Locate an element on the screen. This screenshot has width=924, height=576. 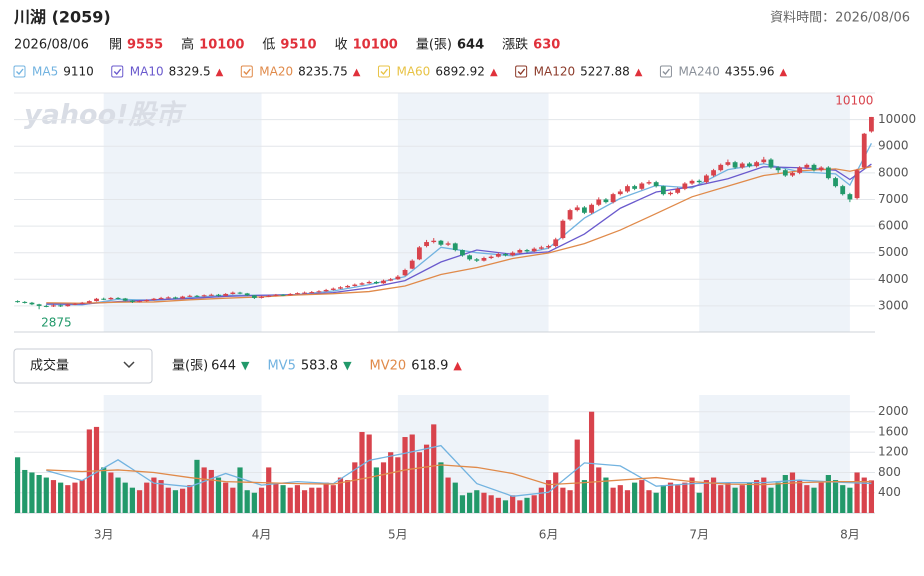
quote-date: 2026/08/06 is located at coordinates (51, 45).